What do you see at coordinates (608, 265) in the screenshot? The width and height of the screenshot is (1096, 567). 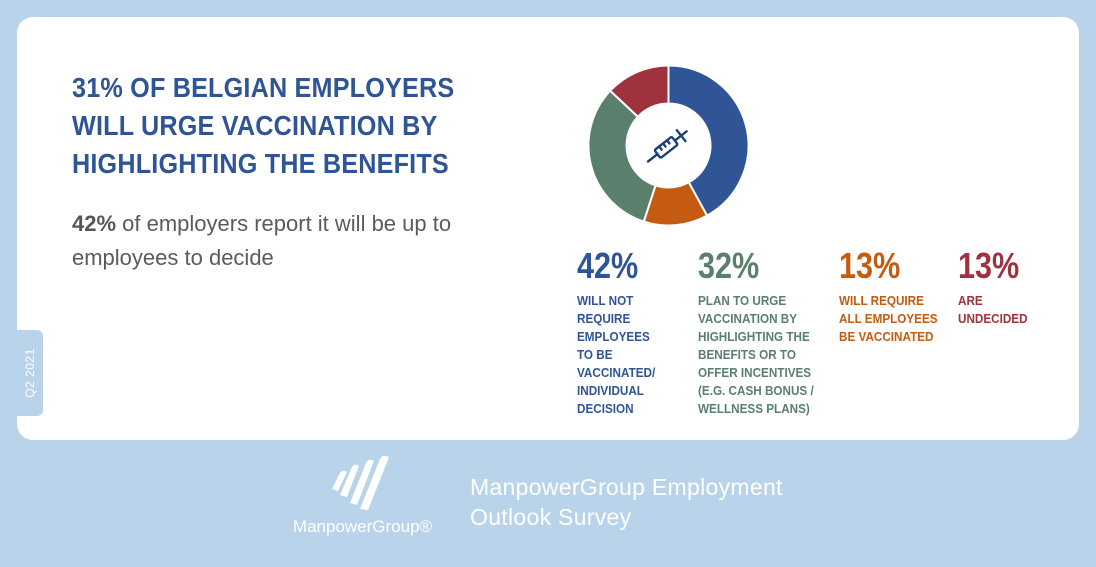 I see `stat-value: 42%` at bounding box center [608, 265].